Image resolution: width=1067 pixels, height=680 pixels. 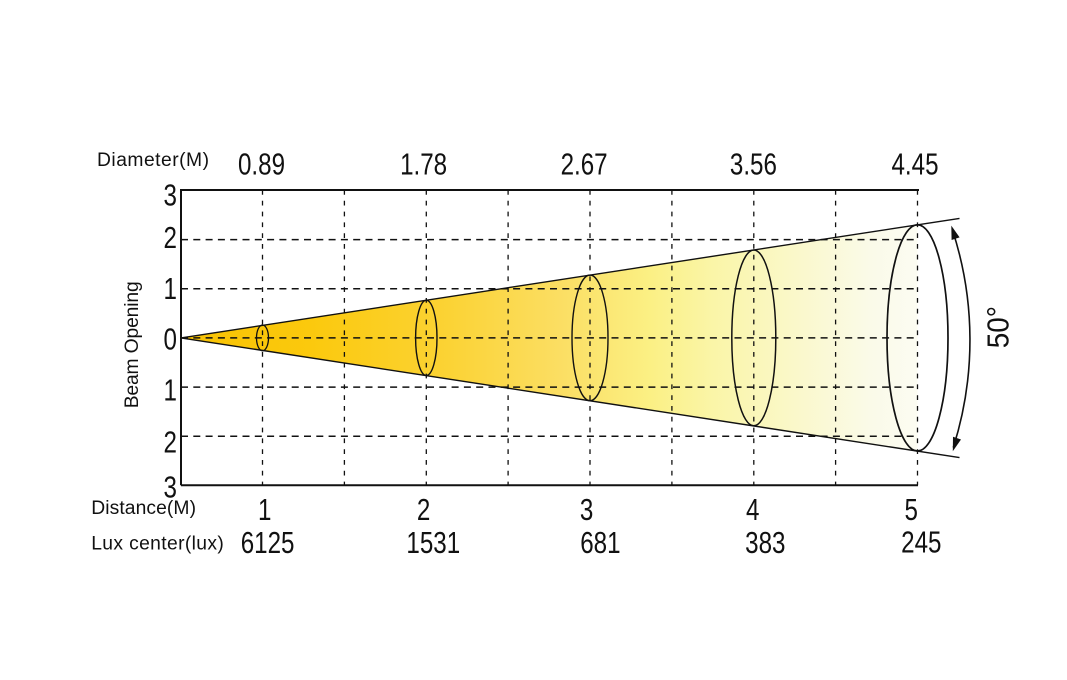 What do you see at coordinates (170, 339) in the screenshot?
I see `svg-text: 0` at bounding box center [170, 339].